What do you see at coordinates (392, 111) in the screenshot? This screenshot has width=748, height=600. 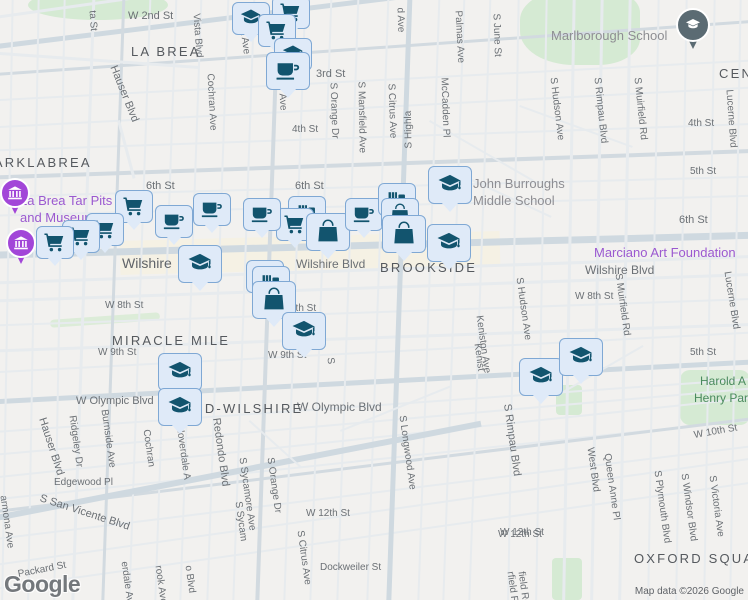 I see `street-label: S Citrus Ave` at bounding box center [392, 111].